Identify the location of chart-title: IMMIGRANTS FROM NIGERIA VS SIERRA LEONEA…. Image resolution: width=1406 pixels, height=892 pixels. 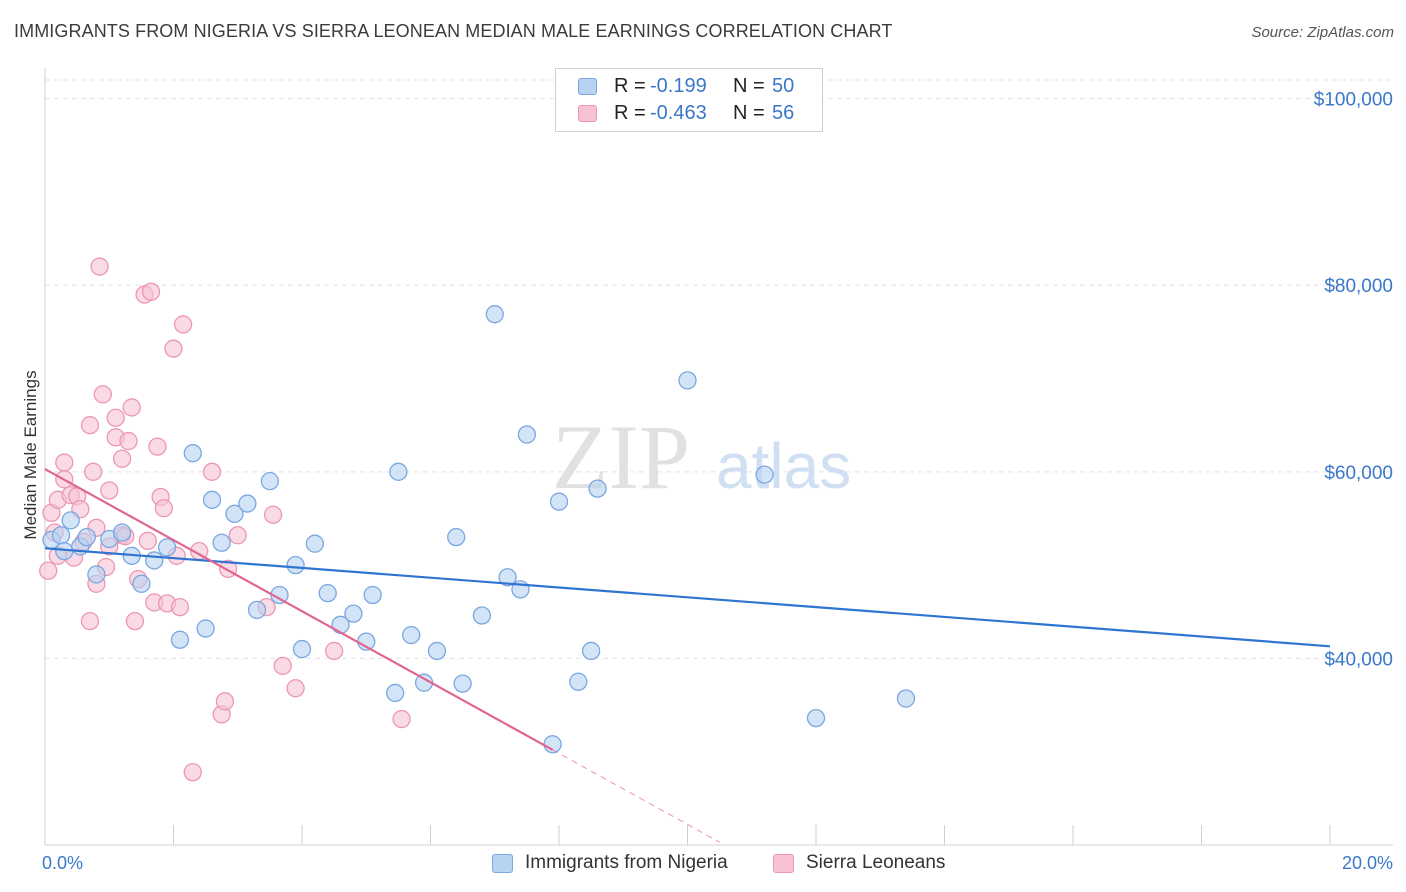
(453, 31).